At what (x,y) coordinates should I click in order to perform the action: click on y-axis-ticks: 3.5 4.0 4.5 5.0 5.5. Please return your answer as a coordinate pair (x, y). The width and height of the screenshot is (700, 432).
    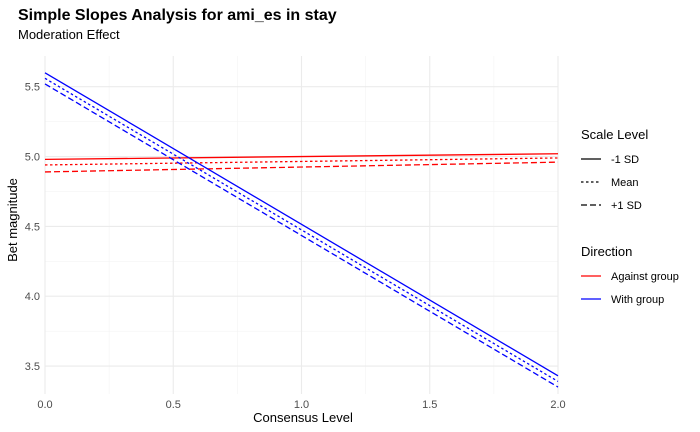
    Looking at the image, I should click on (32, 227).